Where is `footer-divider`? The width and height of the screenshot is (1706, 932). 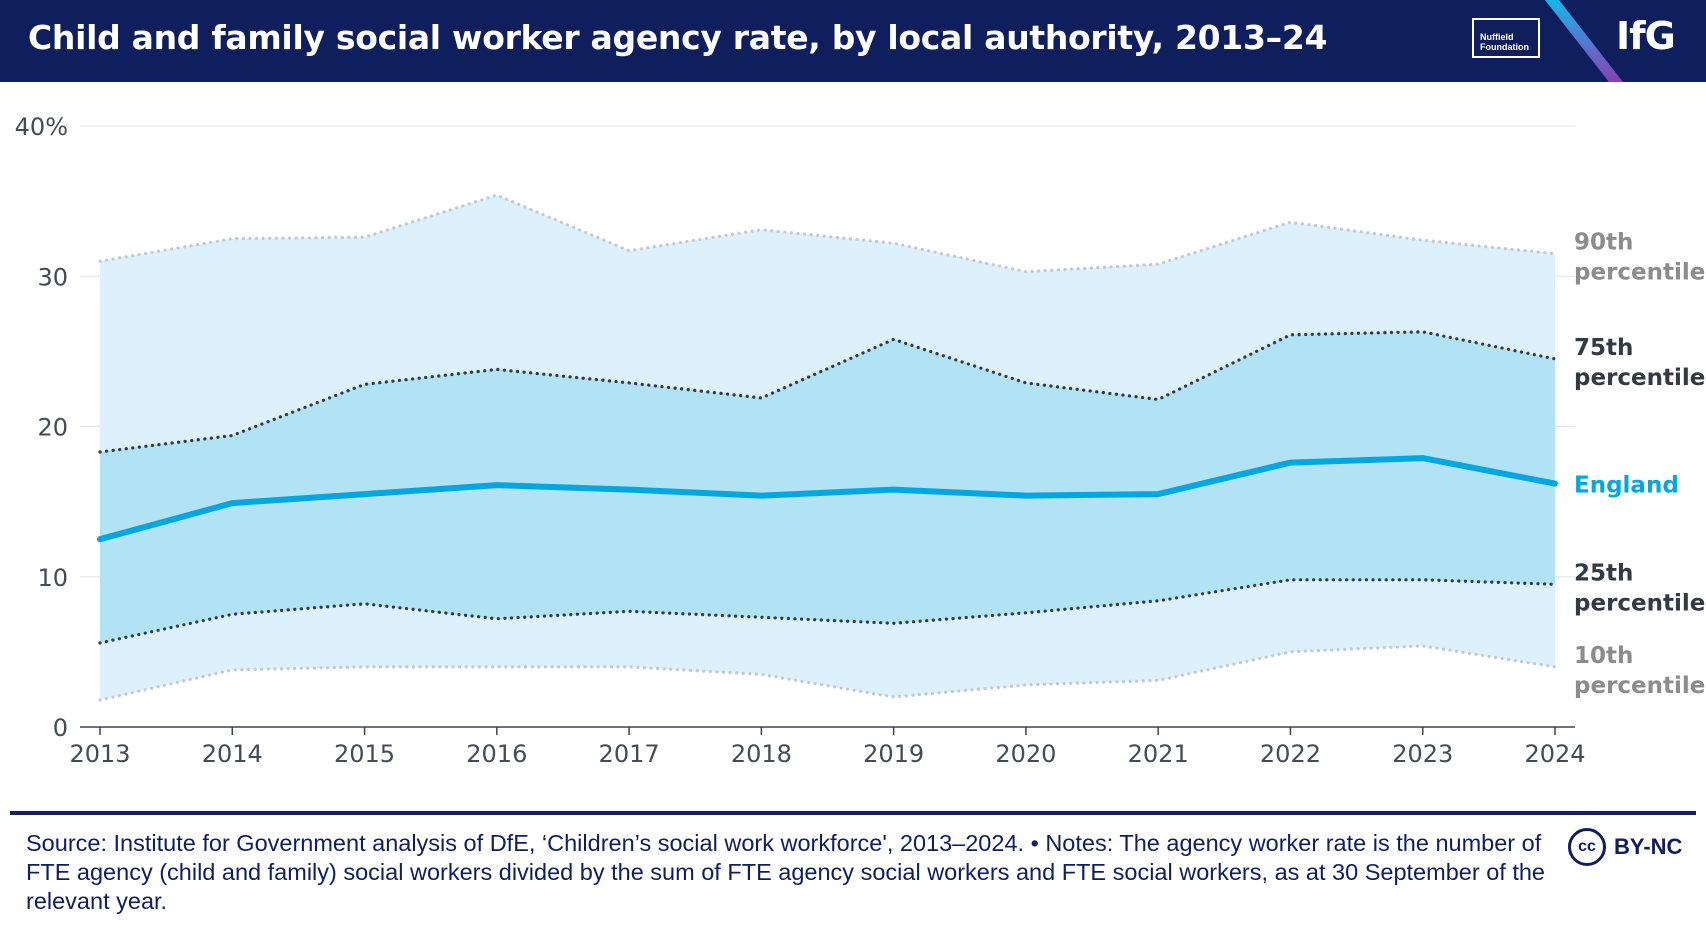
footer-divider is located at coordinates (853, 813).